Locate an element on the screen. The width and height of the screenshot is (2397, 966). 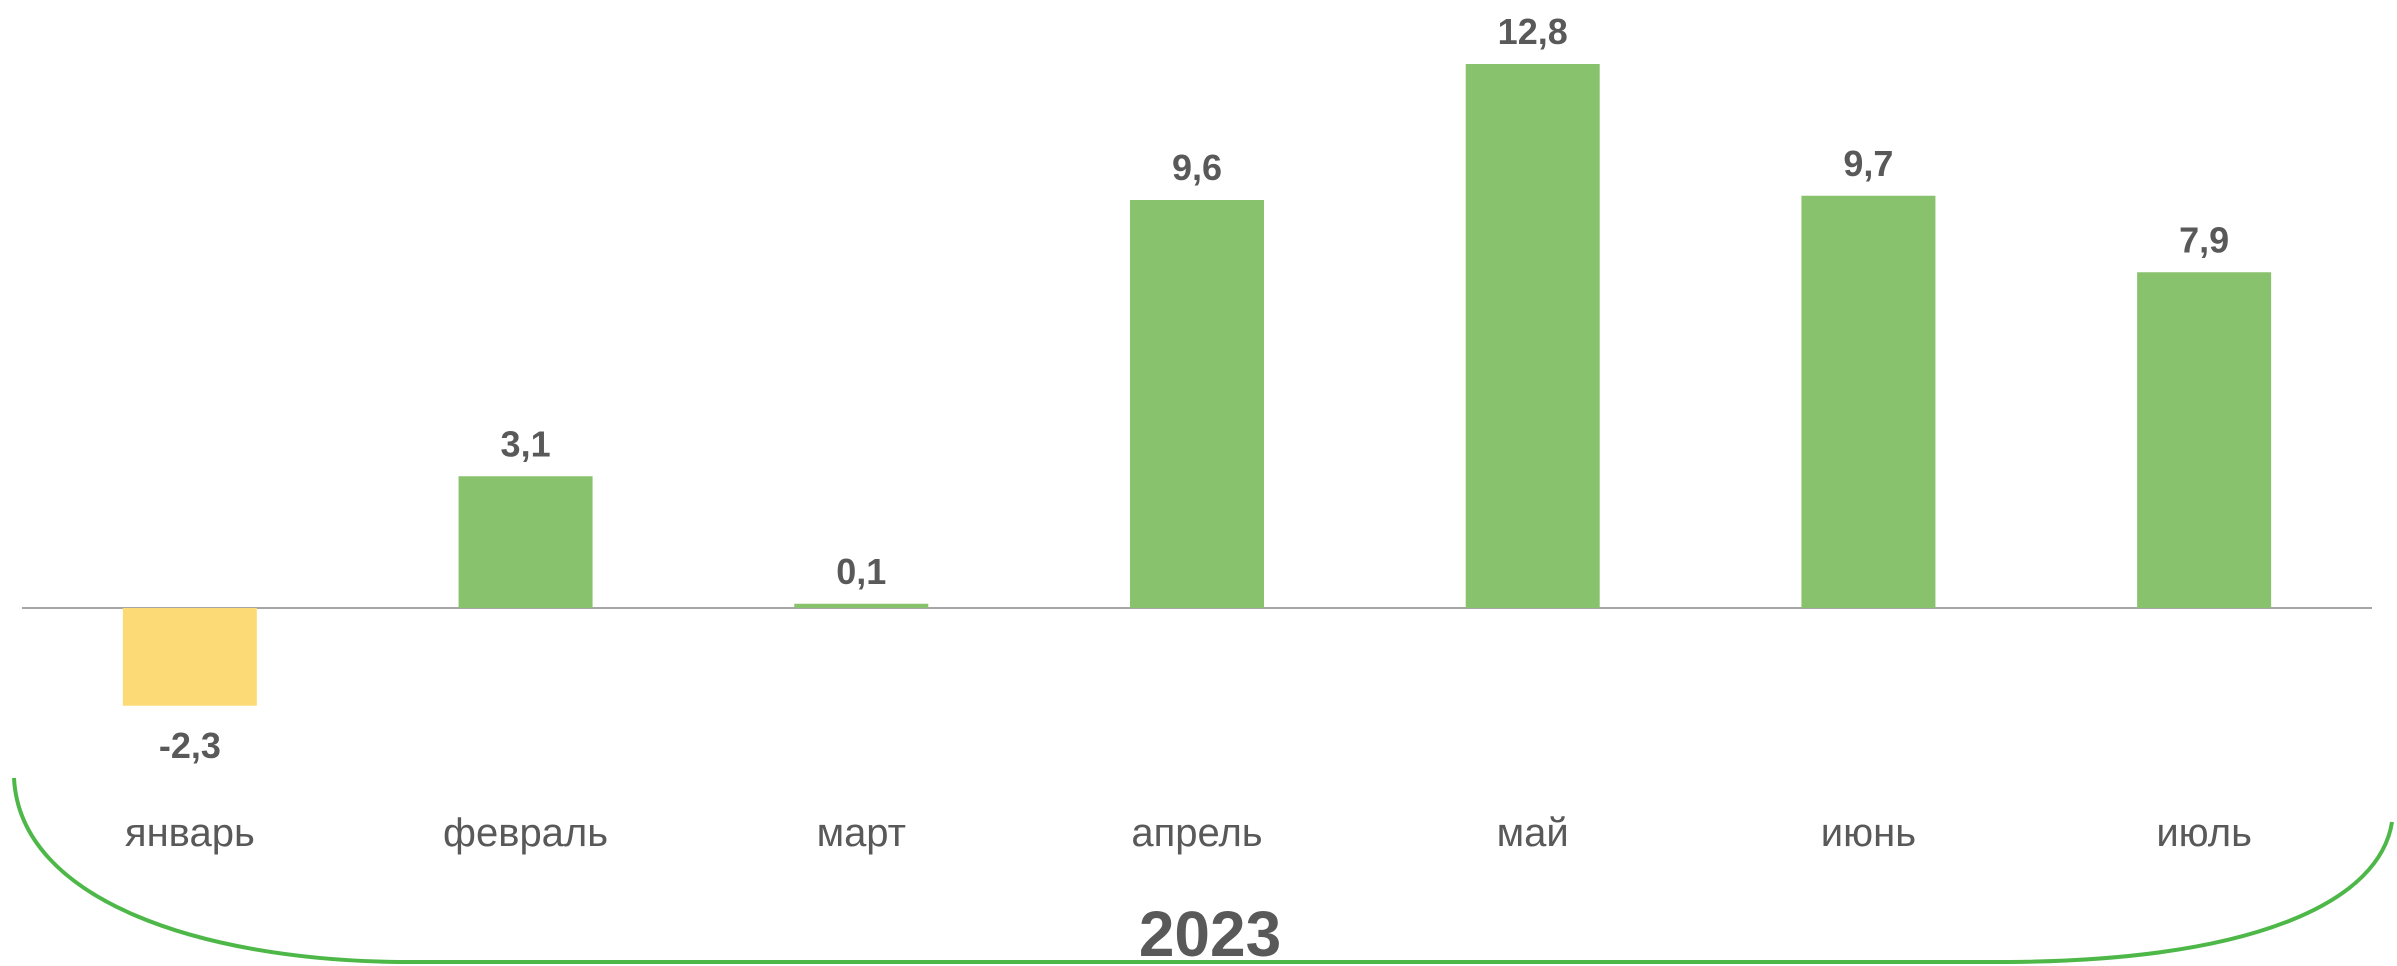
value-label-5: 9,7 is located at coordinates (1868, 163).